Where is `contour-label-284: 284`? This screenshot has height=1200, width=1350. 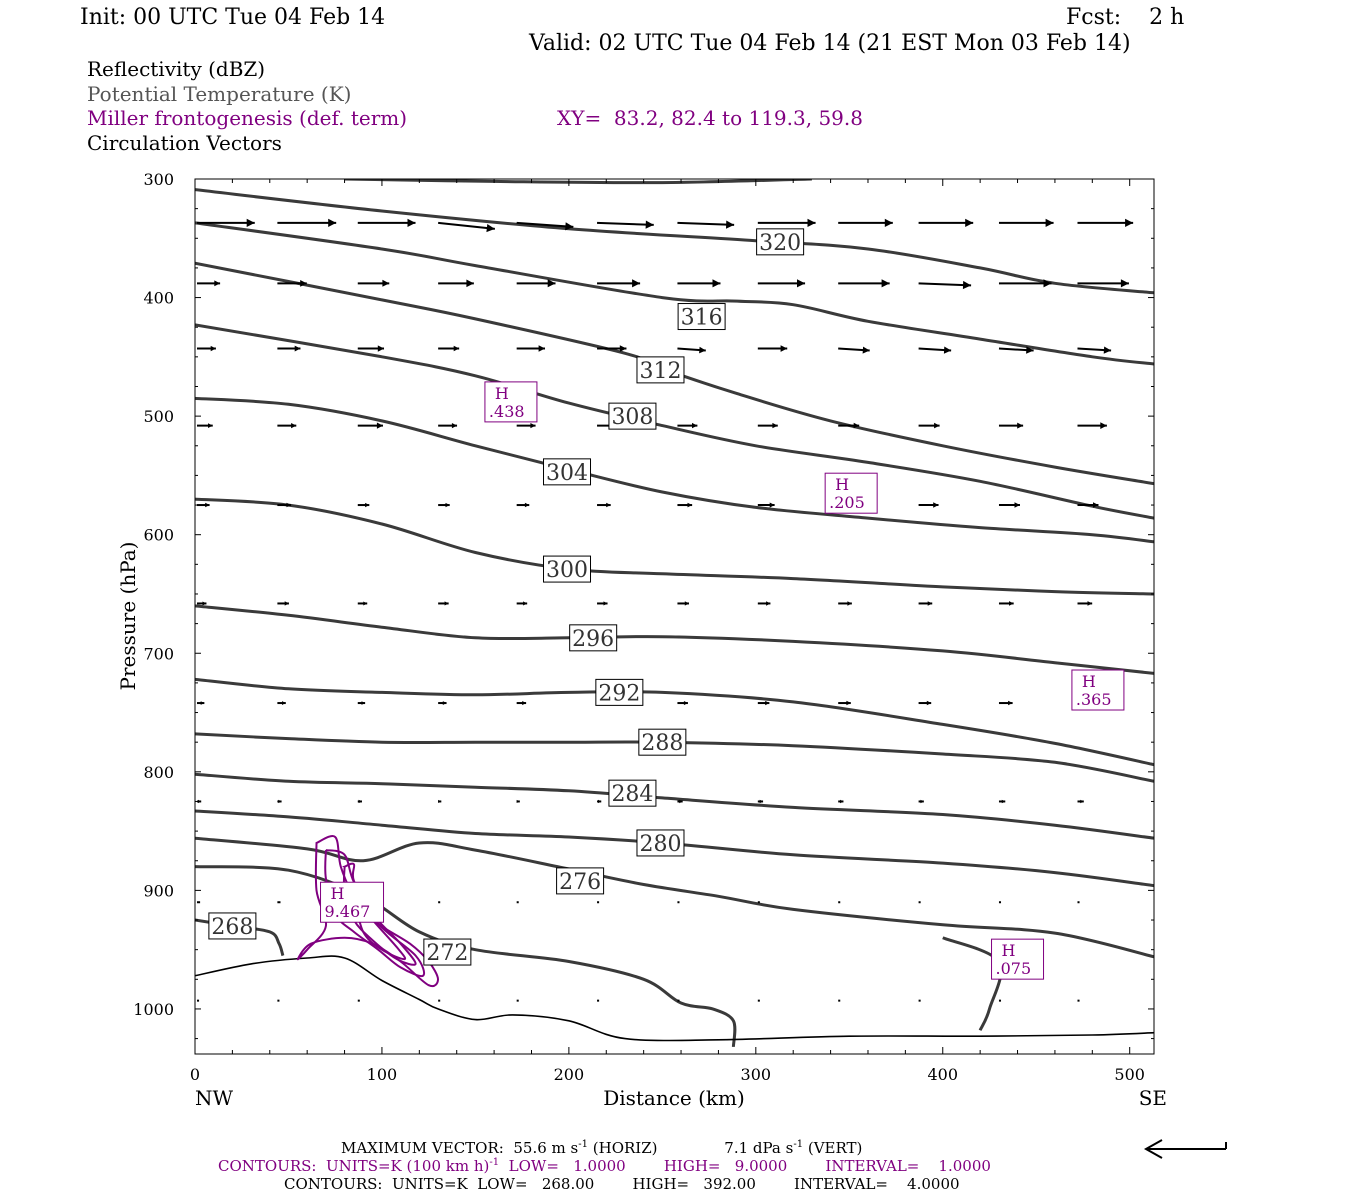
contour-label-284: 284 is located at coordinates (632, 794).